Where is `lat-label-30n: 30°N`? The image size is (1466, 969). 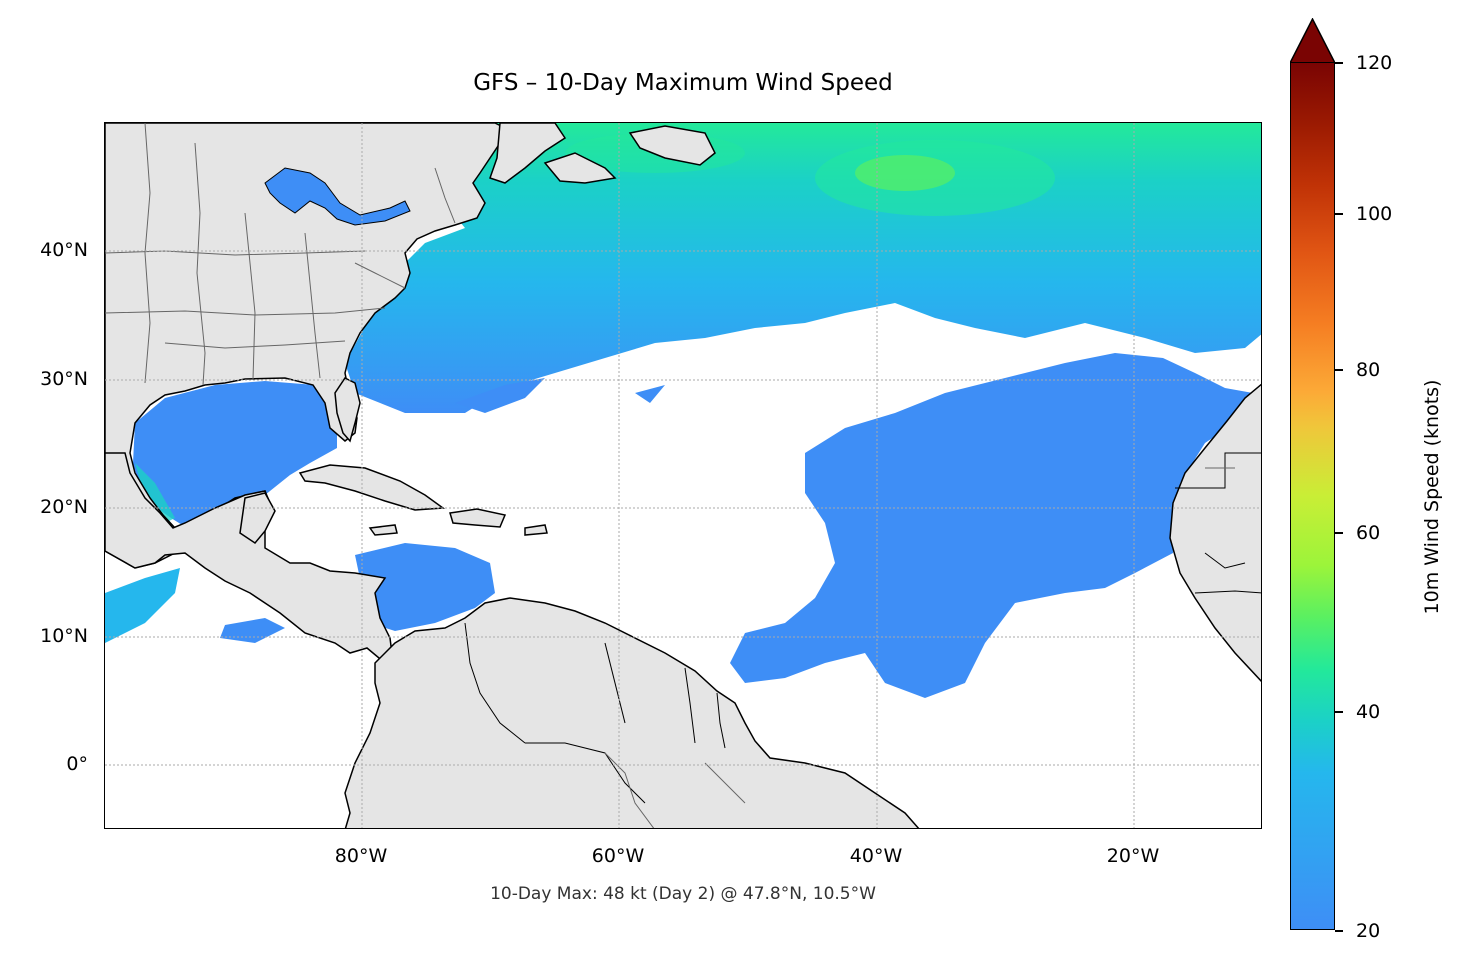 lat-label-30n: 30°N is located at coordinates (64, 379).